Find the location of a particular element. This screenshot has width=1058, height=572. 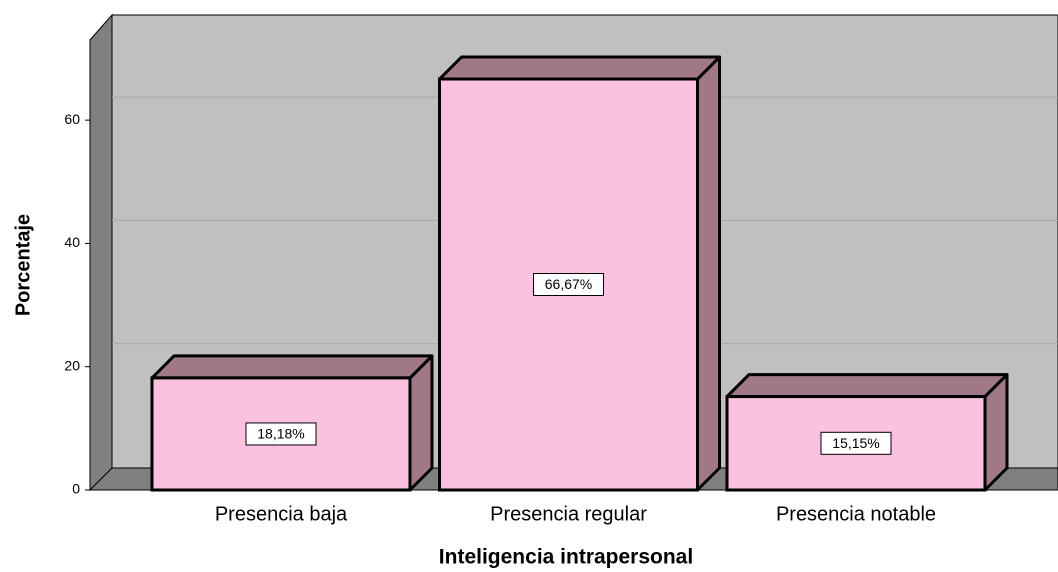

value-label: 15,15% is located at coordinates (855, 443).